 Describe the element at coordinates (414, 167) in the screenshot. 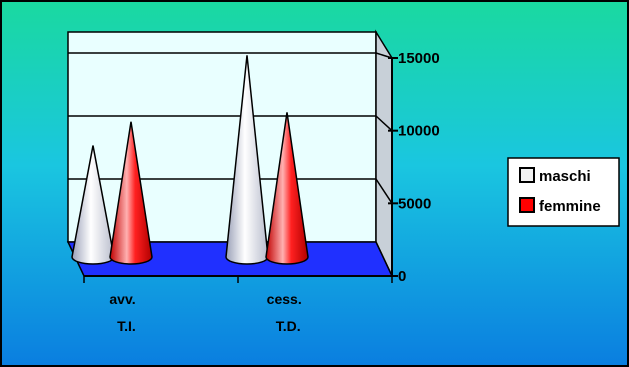

I see `y-axis-ticks: 0 5000 10000 15000` at that location.